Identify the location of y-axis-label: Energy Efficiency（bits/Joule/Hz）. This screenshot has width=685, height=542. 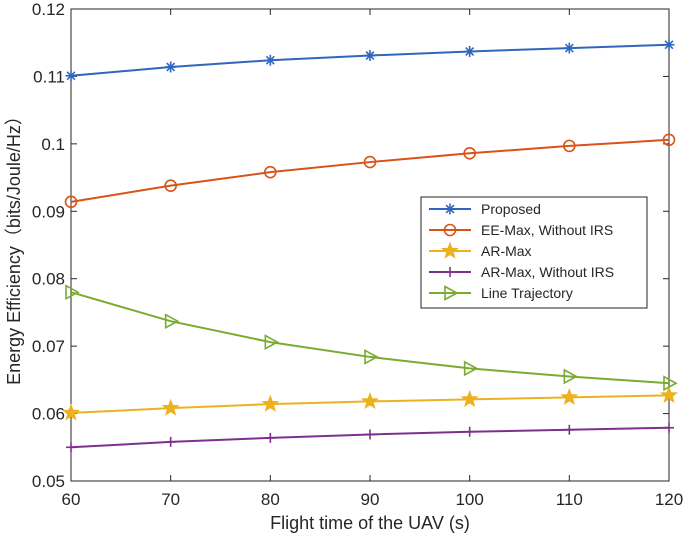
(14, 246).